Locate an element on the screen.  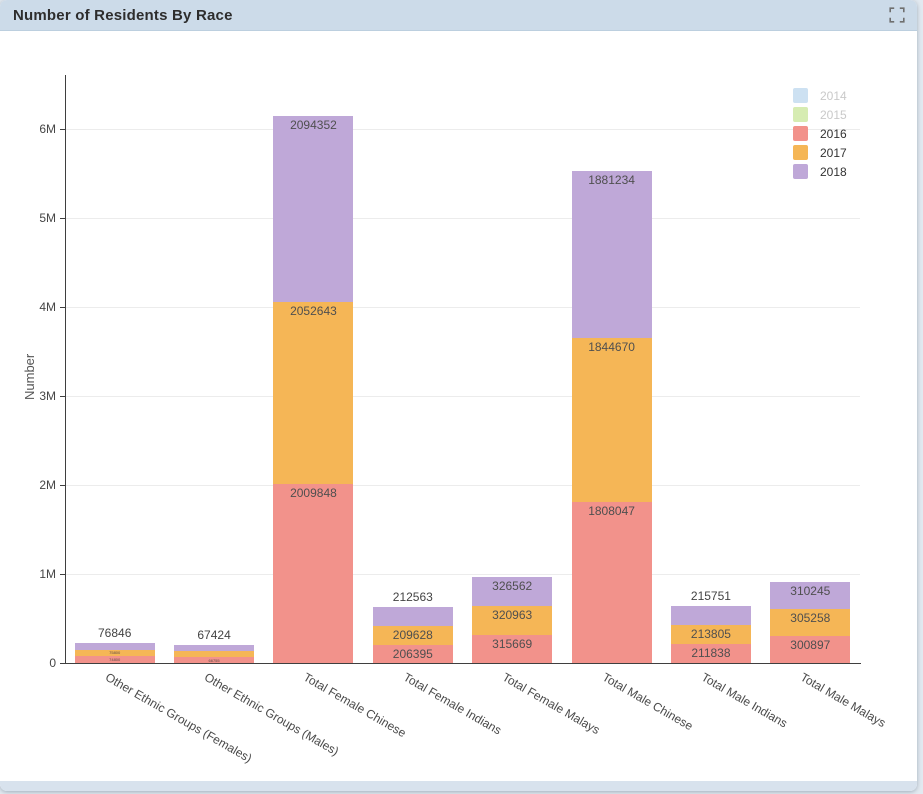
legend-item-2014: 2014 is located at coordinates (820, 95).